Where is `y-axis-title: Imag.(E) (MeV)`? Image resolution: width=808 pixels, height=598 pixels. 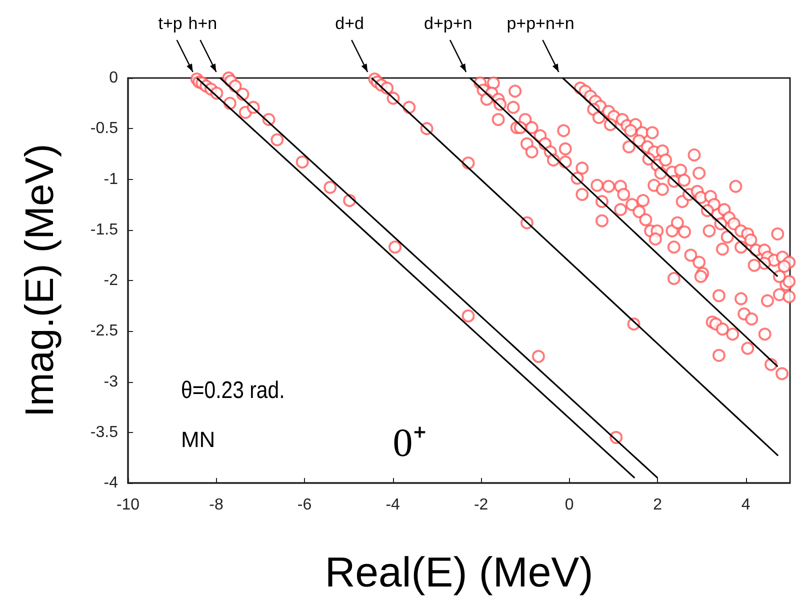
y-axis-title: Imag.(E) (MeV) is located at coordinates (40, 281).